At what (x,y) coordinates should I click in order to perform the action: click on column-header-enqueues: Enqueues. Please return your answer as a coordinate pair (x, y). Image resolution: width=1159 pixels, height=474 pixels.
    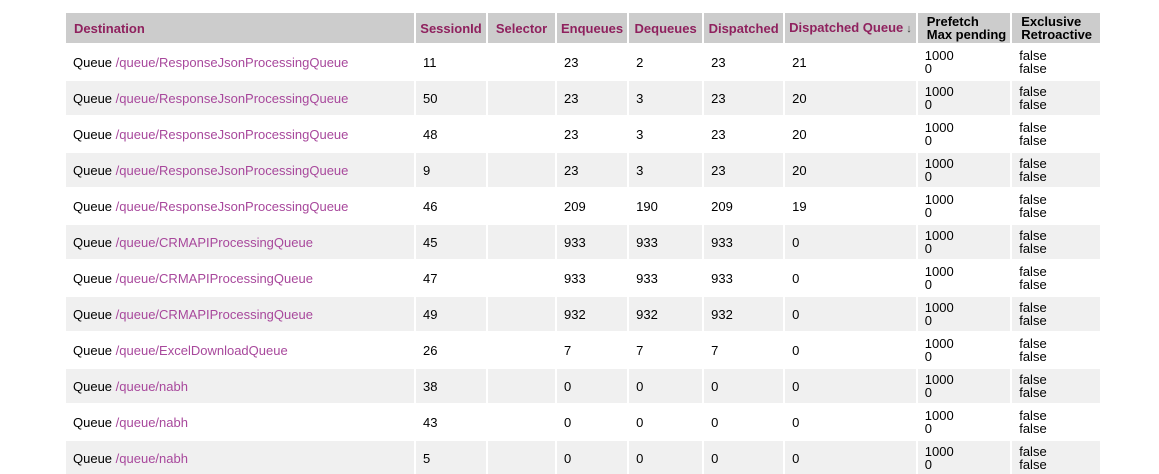
    Looking at the image, I should click on (592, 28).